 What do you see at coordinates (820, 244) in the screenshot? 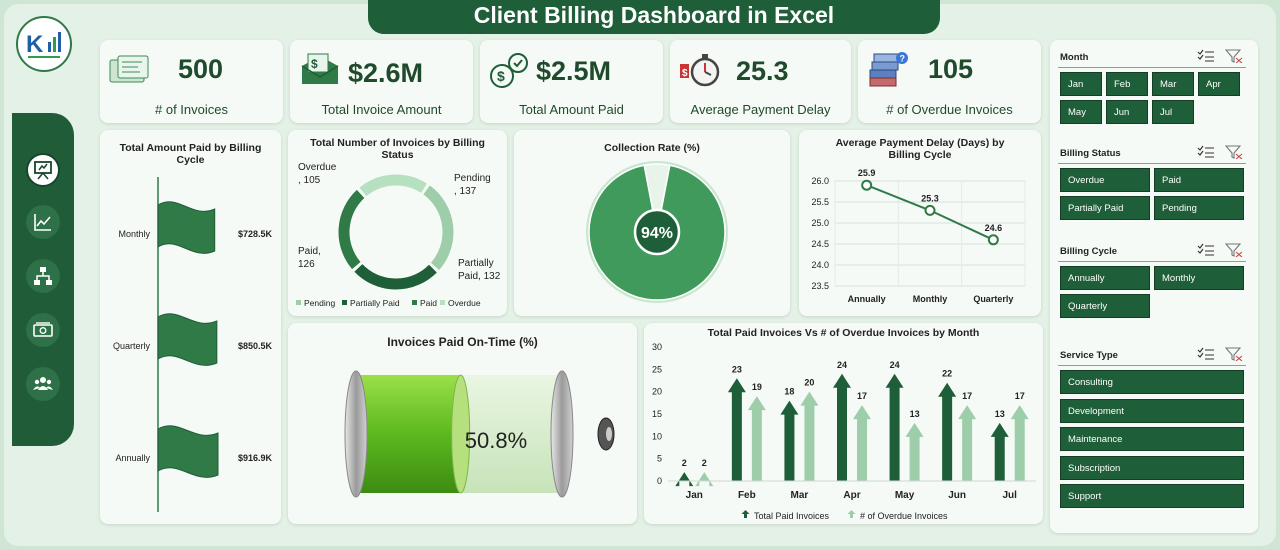
I see `tick-label: 24.5` at bounding box center [820, 244].